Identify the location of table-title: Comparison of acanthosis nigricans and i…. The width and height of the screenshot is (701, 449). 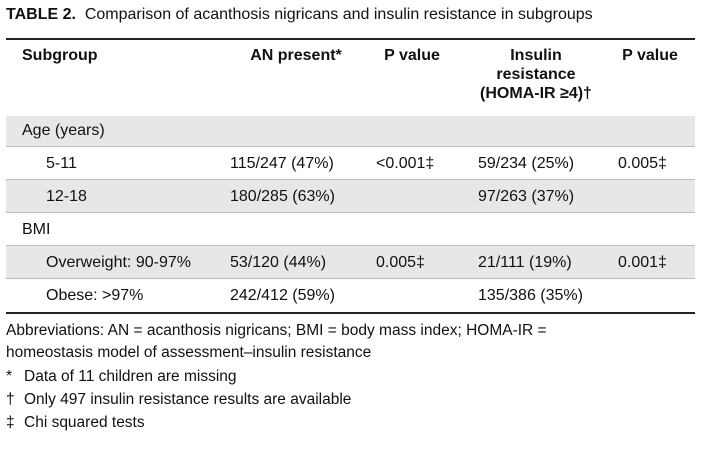
(338, 14).